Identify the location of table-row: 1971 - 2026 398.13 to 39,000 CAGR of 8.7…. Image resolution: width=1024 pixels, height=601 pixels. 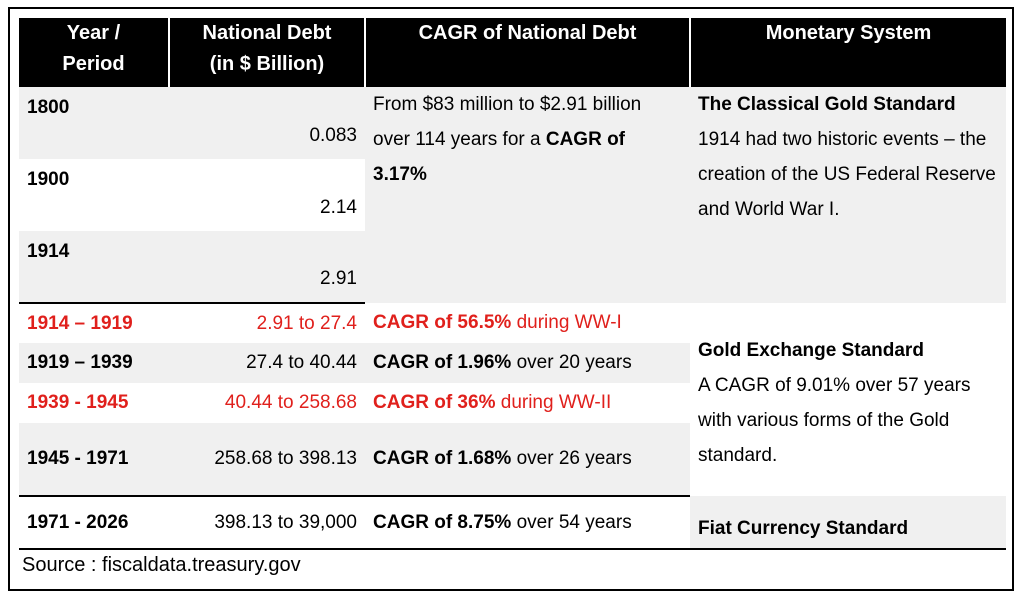
(512, 523).